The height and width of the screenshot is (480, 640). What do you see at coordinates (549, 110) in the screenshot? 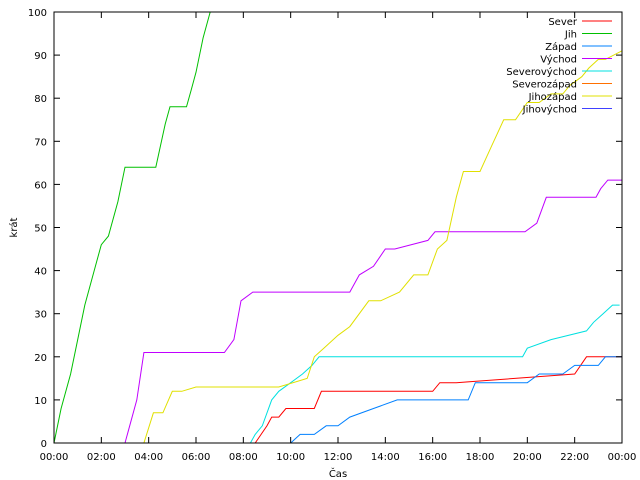
I see `legend-label: Jihovýchod` at bounding box center [549, 110].